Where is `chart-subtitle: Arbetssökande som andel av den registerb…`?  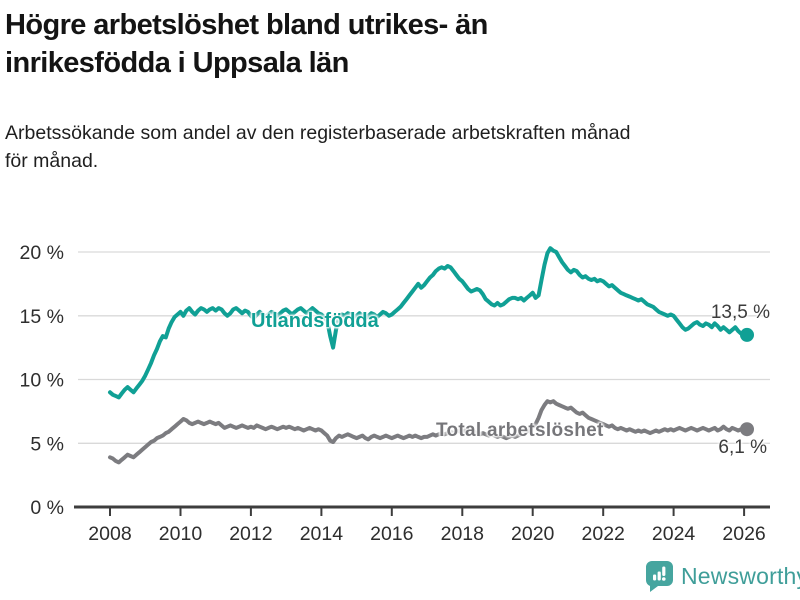 chart-subtitle: Arbetssökande som andel av den registerb… is located at coordinates (395, 147).